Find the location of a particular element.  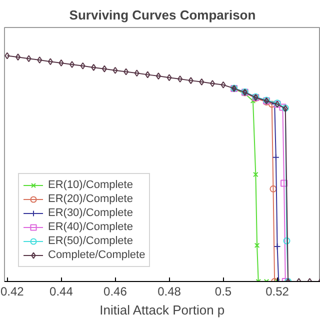

x-tick-label: 0.5 is located at coordinates (223, 291).